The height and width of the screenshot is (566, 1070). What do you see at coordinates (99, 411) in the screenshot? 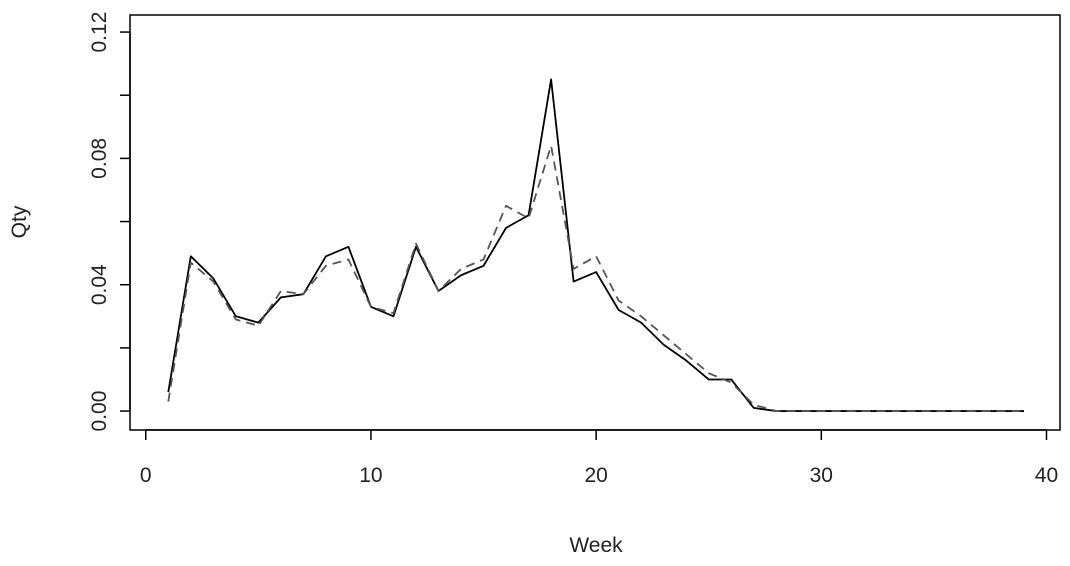
I see `y-tick-label: 0.00` at bounding box center [99, 411].